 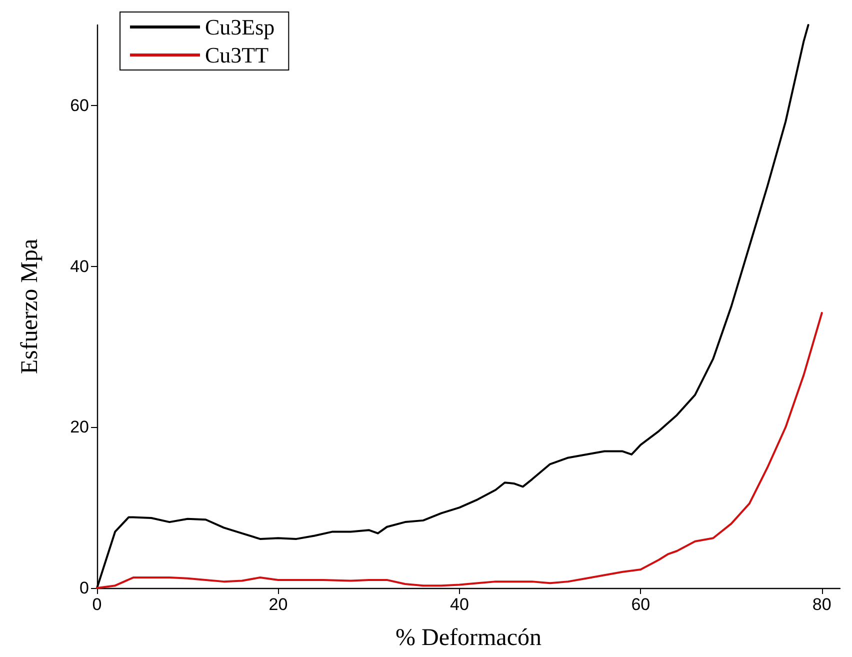 I want to click on x-tick-label: 0, so click(x=97, y=604).